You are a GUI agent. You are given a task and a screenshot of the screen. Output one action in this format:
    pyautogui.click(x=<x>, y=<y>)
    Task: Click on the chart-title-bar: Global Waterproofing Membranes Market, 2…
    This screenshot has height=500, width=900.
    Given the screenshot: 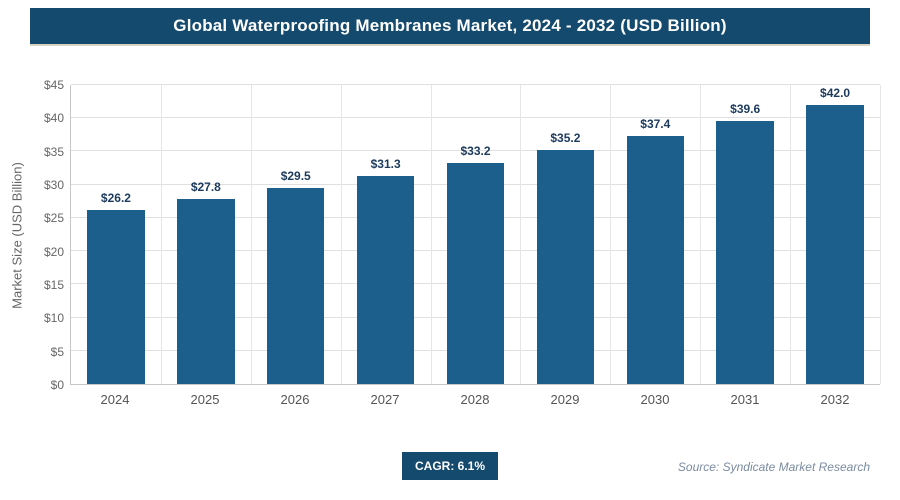 What is the action you would take?
    pyautogui.click(x=450, y=27)
    